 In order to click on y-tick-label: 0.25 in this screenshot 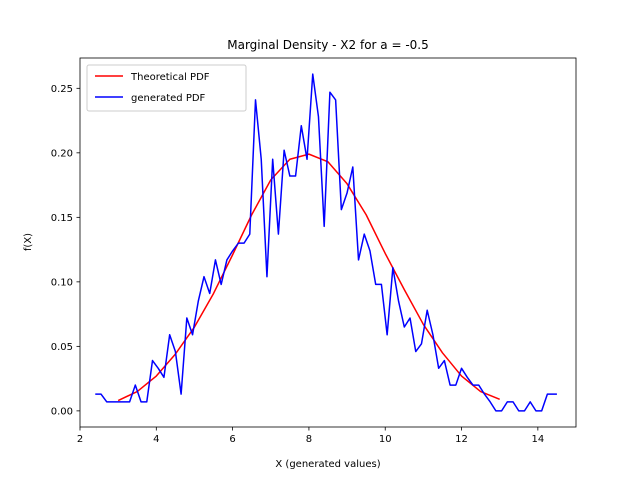, I will do `click(62, 89)`.